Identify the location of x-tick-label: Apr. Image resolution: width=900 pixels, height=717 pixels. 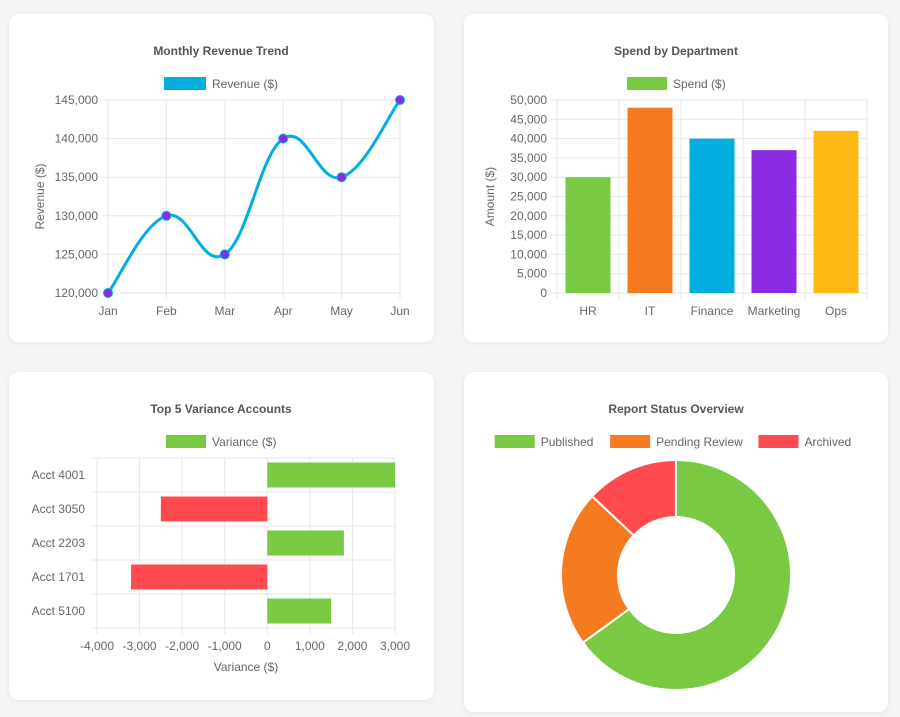
(283, 311).